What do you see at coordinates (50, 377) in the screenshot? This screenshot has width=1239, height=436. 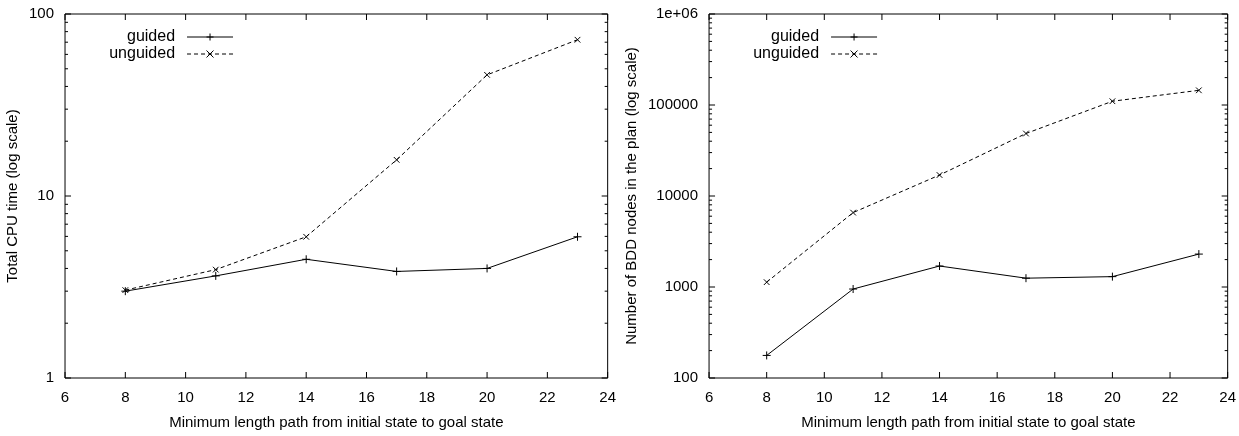 I see `y-tick-label: 1` at bounding box center [50, 377].